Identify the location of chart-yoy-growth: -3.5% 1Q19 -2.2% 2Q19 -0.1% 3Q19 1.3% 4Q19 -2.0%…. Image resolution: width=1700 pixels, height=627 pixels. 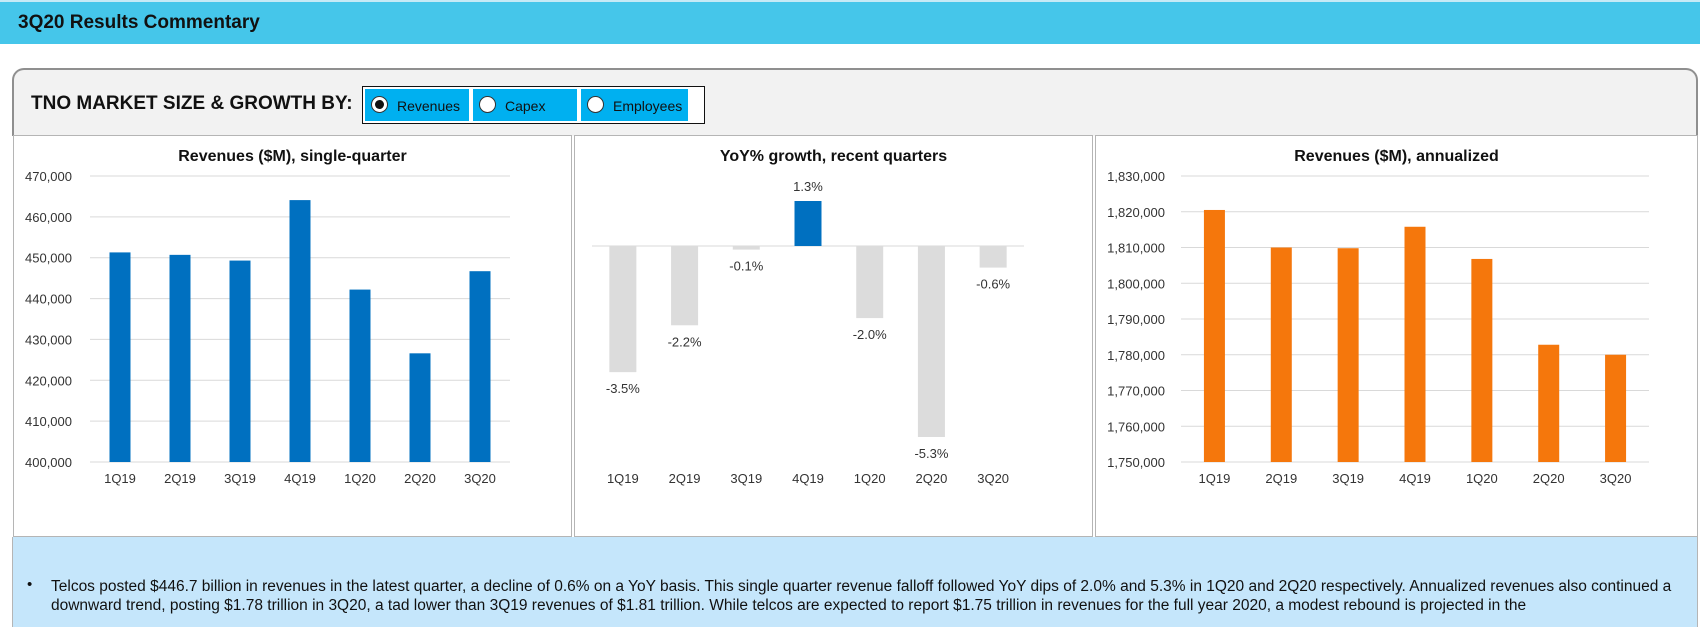
(808, 332).